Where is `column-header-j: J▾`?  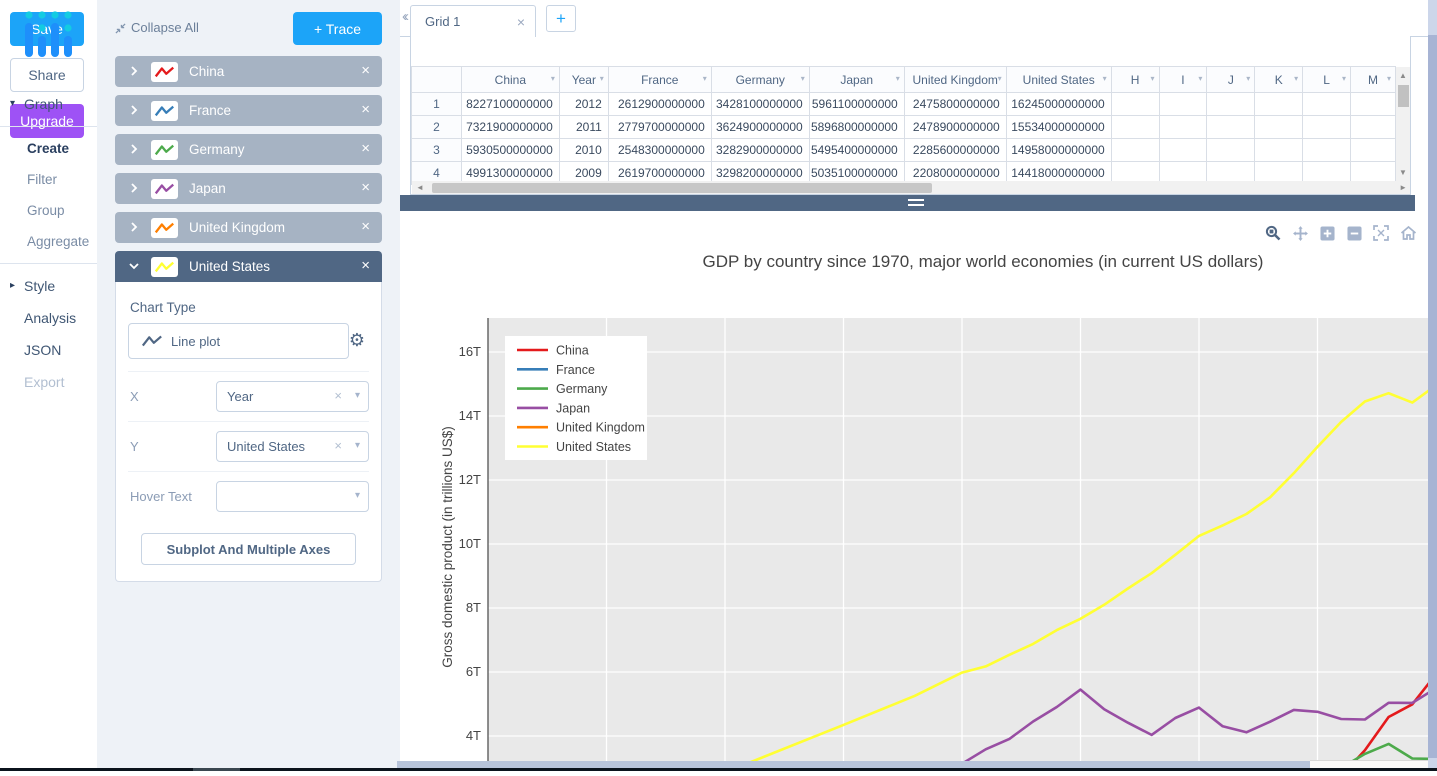 column-header-j: J▾ is located at coordinates (1231, 80).